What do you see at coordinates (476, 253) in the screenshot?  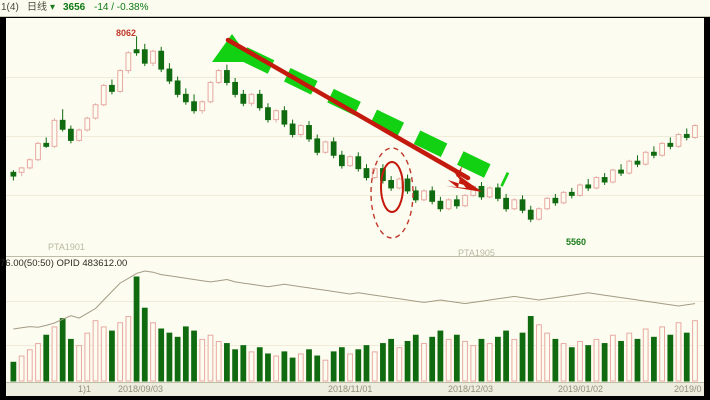 I see `series-label-pta1905: PTA1905` at bounding box center [476, 253].